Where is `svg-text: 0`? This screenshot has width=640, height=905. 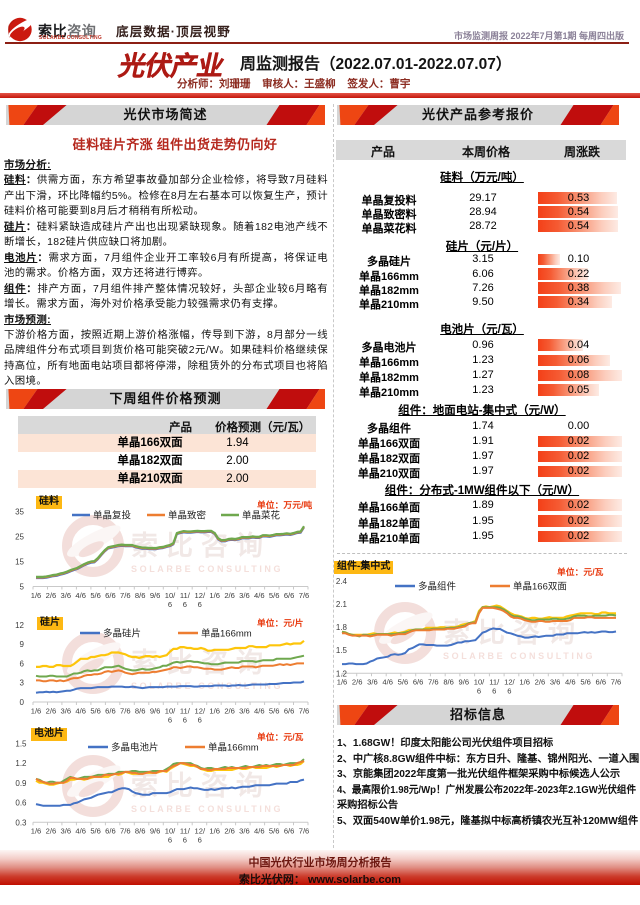
svg-text: 0 is located at coordinates (22, 702).